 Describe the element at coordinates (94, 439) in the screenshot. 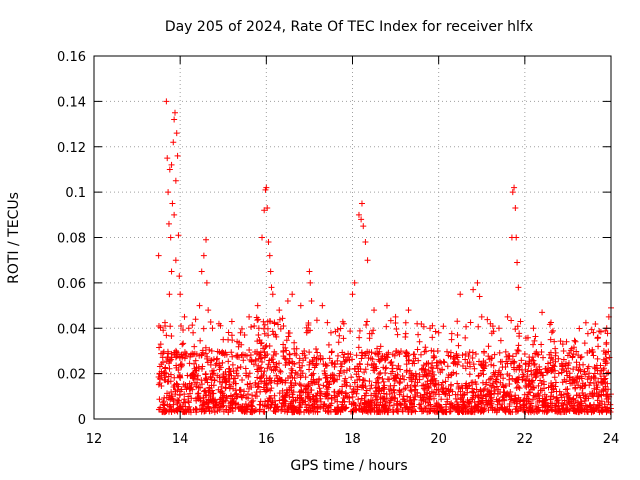

I see `x-tick-label: 12` at that location.